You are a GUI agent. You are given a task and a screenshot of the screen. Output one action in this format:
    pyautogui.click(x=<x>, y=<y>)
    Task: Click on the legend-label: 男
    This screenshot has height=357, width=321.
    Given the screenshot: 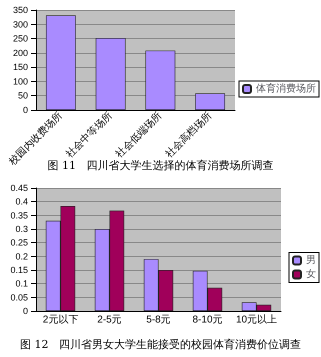 What is the action you would take?
    pyautogui.click(x=311, y=260)
    